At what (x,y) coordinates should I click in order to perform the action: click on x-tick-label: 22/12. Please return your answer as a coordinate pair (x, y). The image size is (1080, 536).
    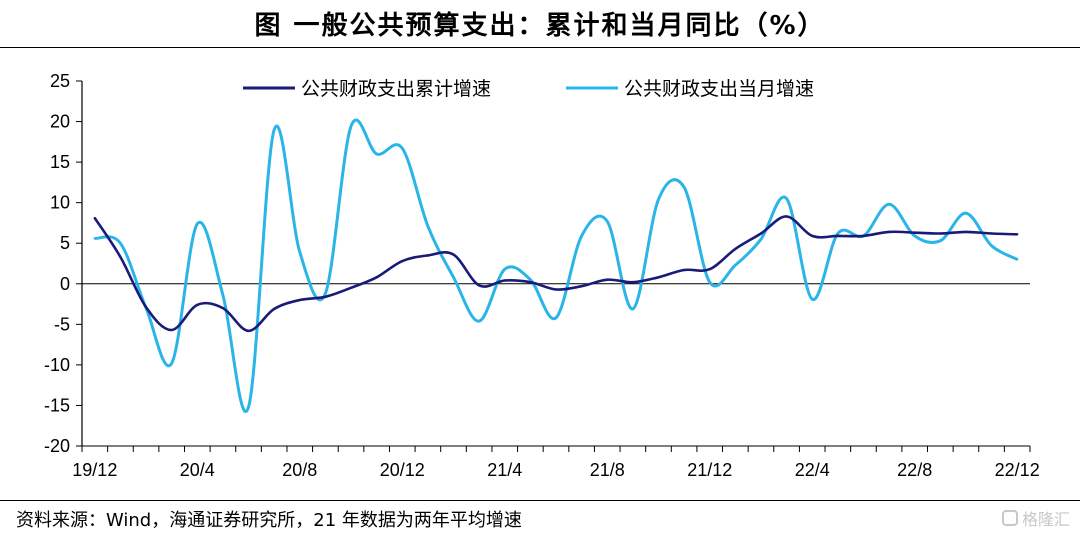
    Looking at the image, I should click on (1017, 470).